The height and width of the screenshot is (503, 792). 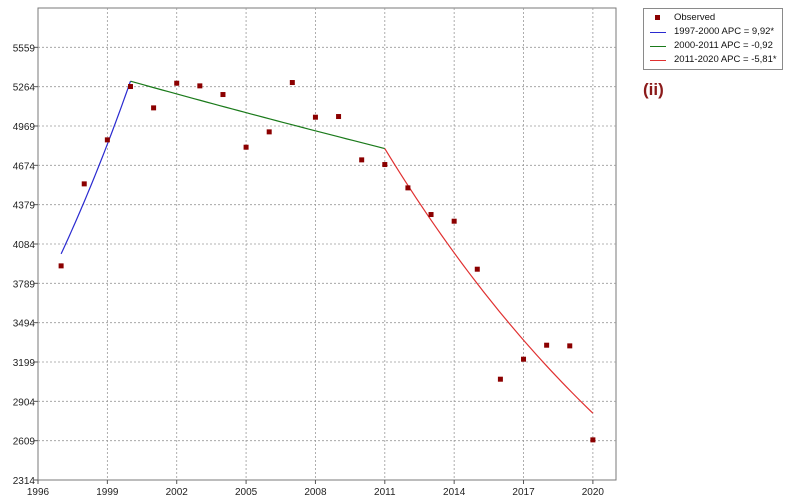 What do you see at coordinates (724, 31) in the screenshot?
I see `legend-label-segment-1: 1997-2000 APC = 9,92*` at bounding box center [724, 31].